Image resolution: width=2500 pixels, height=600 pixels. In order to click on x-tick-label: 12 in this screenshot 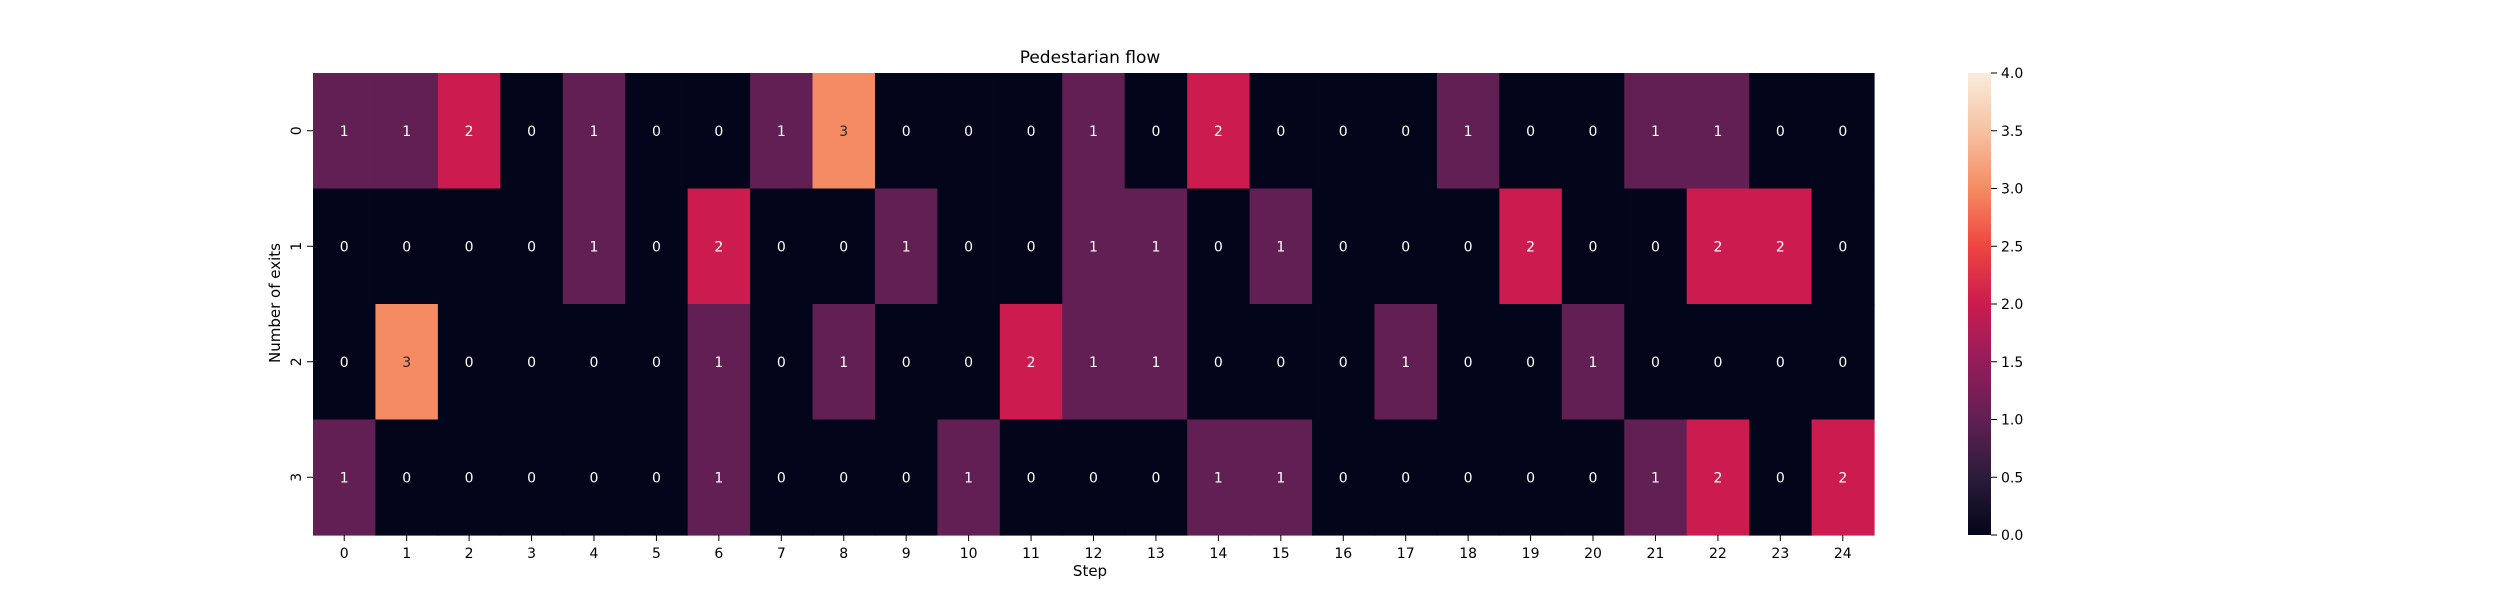, I will do `click(1094, 554)`.